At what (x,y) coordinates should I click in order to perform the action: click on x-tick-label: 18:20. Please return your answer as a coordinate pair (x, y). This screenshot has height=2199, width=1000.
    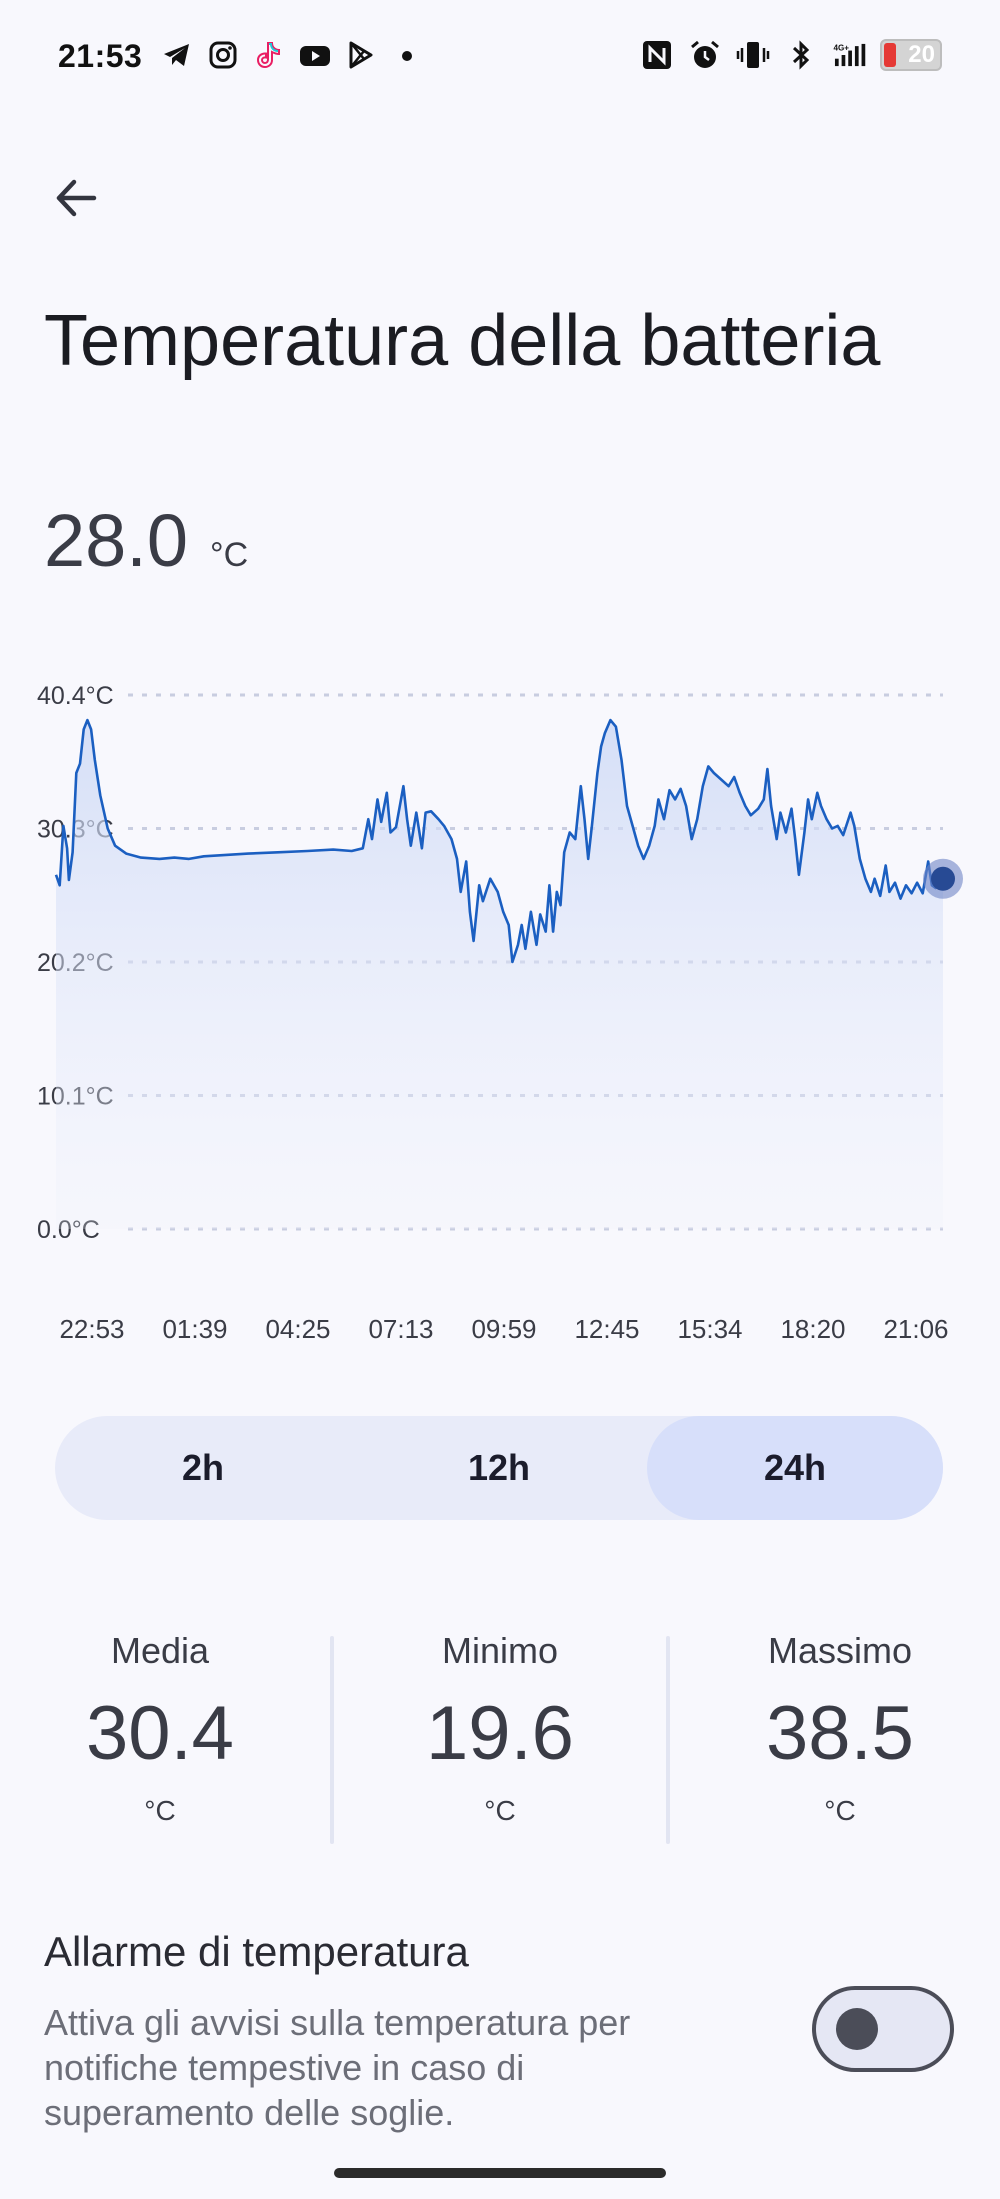
    Looking at the image, I should click on (812, 1329).